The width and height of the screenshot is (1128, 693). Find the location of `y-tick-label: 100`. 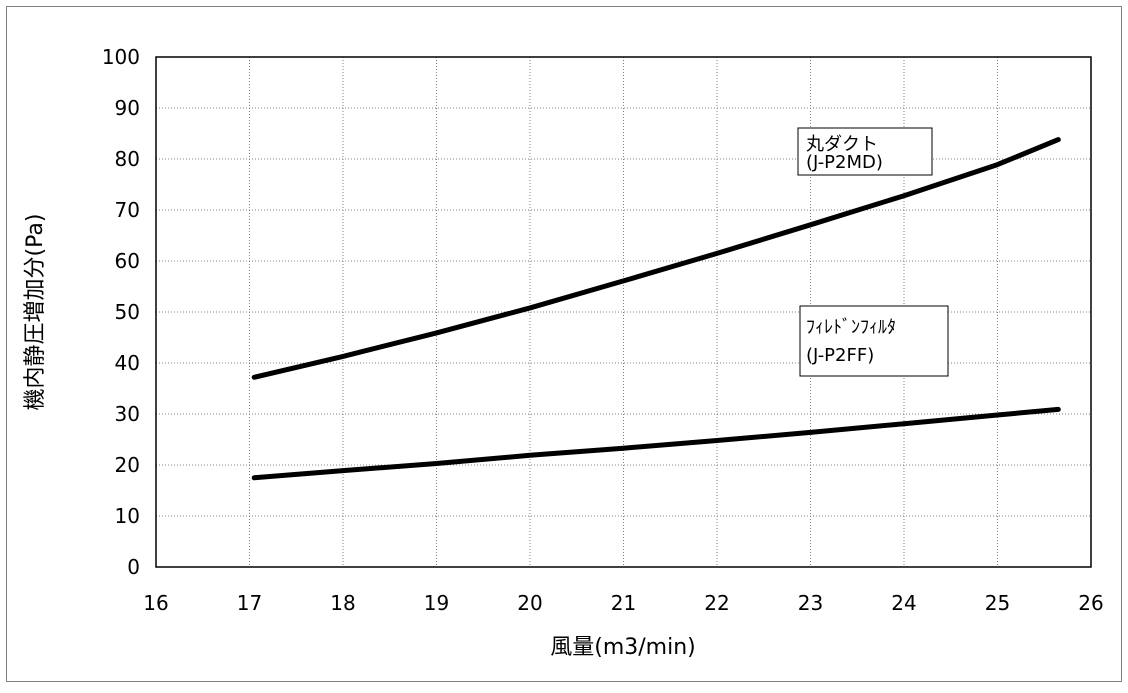

y-tick-label: 100 is located at coordinates (121, 57).